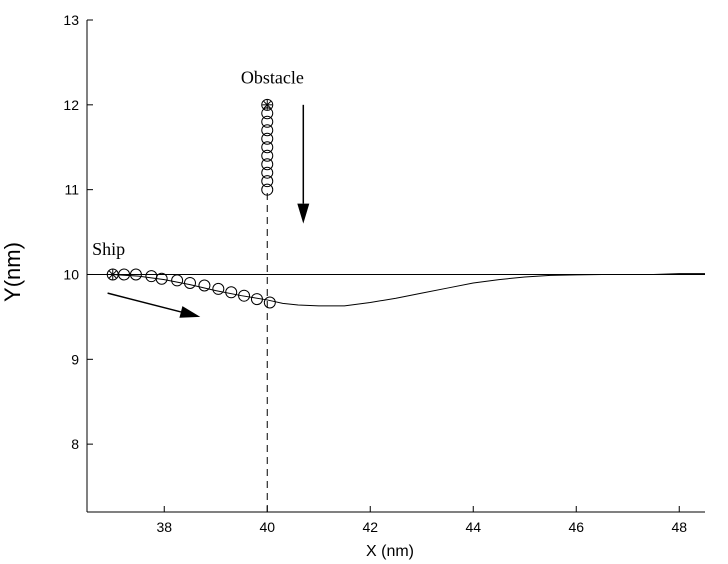 The width and height of the screenshot is (728, 564). What do you see at coordinates (576, 527) in the screenshot?
I see `x-tick-label: 46` at bounding box center [576, 527].